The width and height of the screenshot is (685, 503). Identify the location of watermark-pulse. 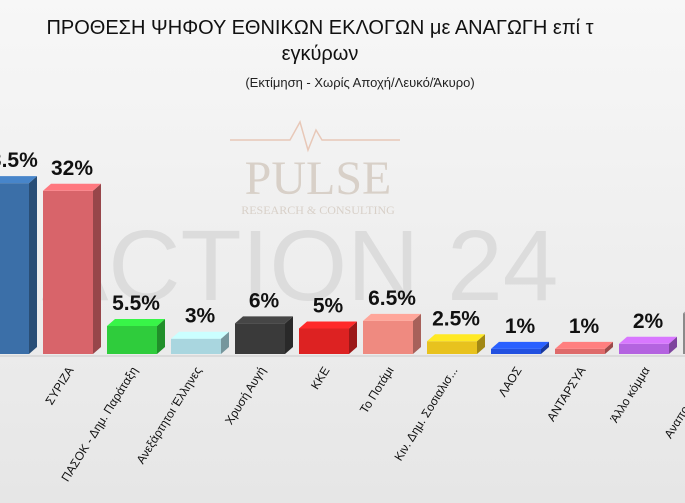
(315, 136).